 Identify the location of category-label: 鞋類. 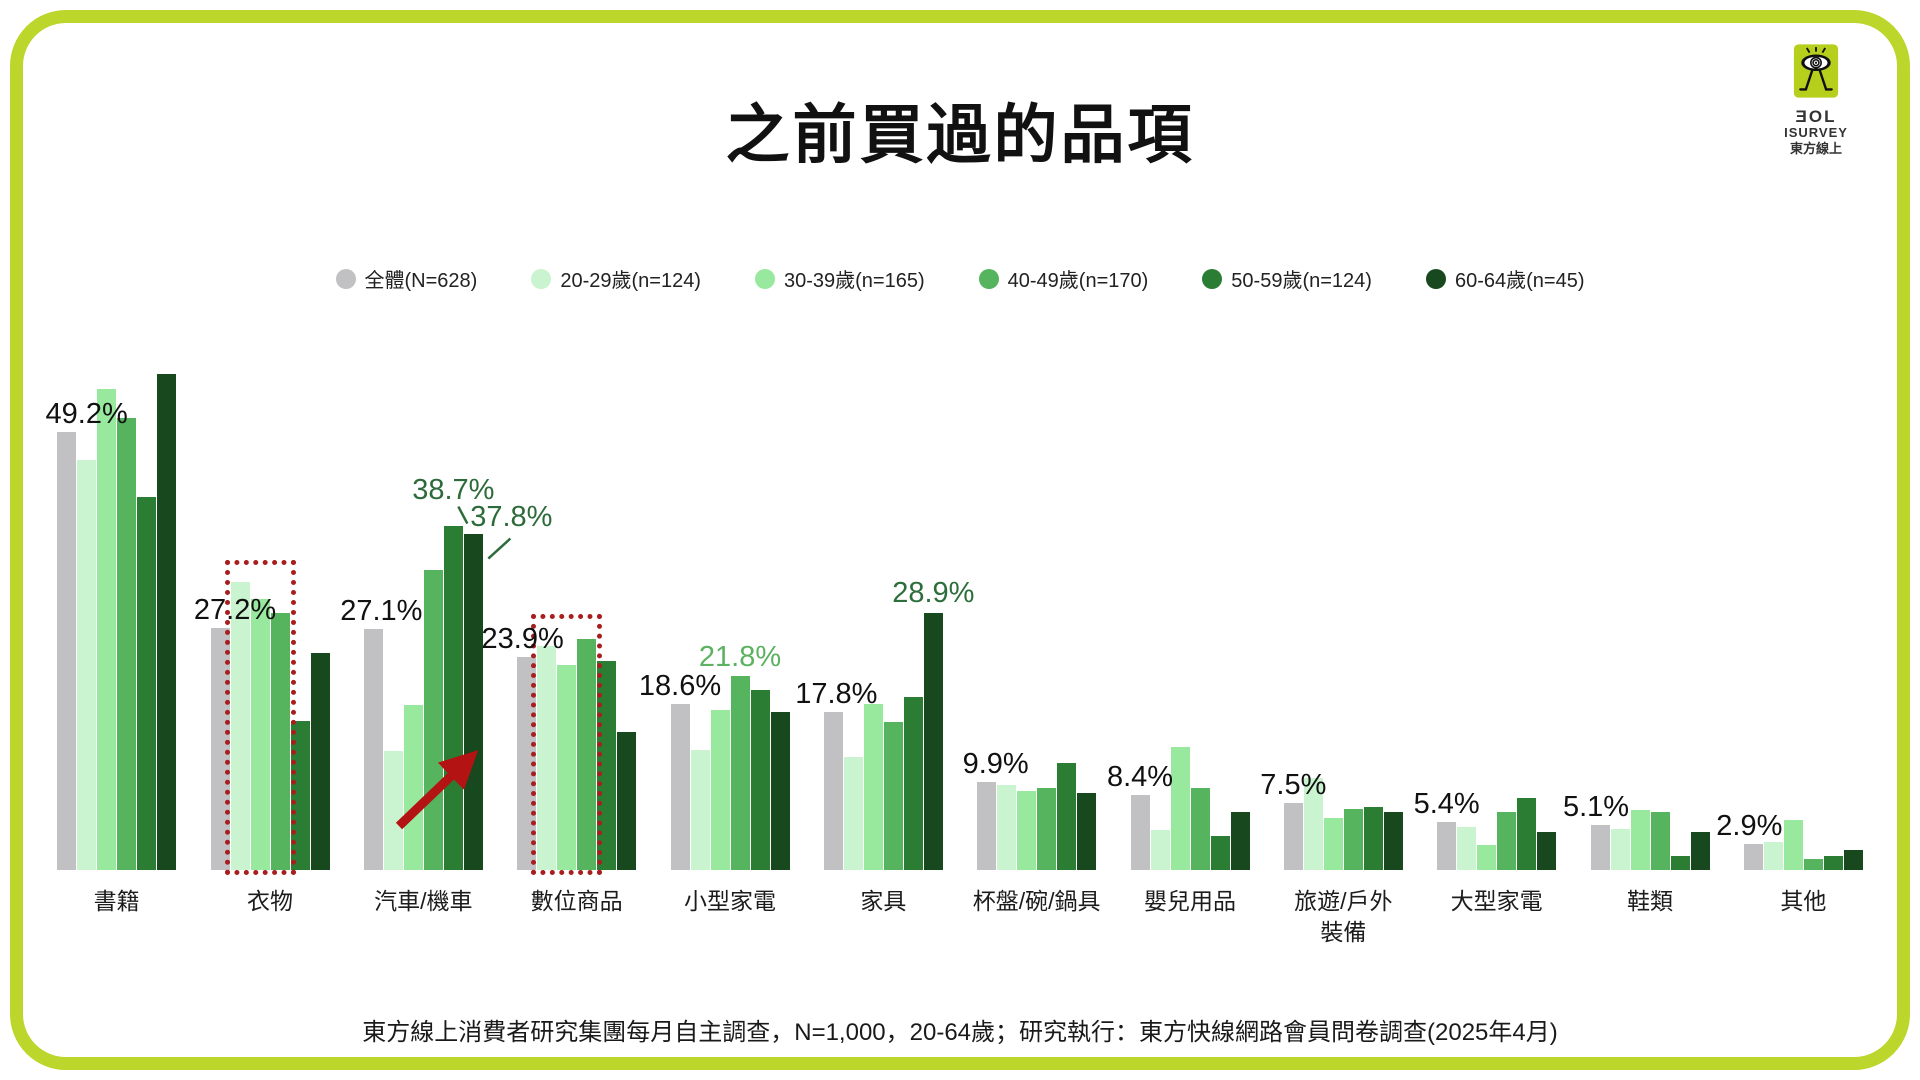
(1649, 901).